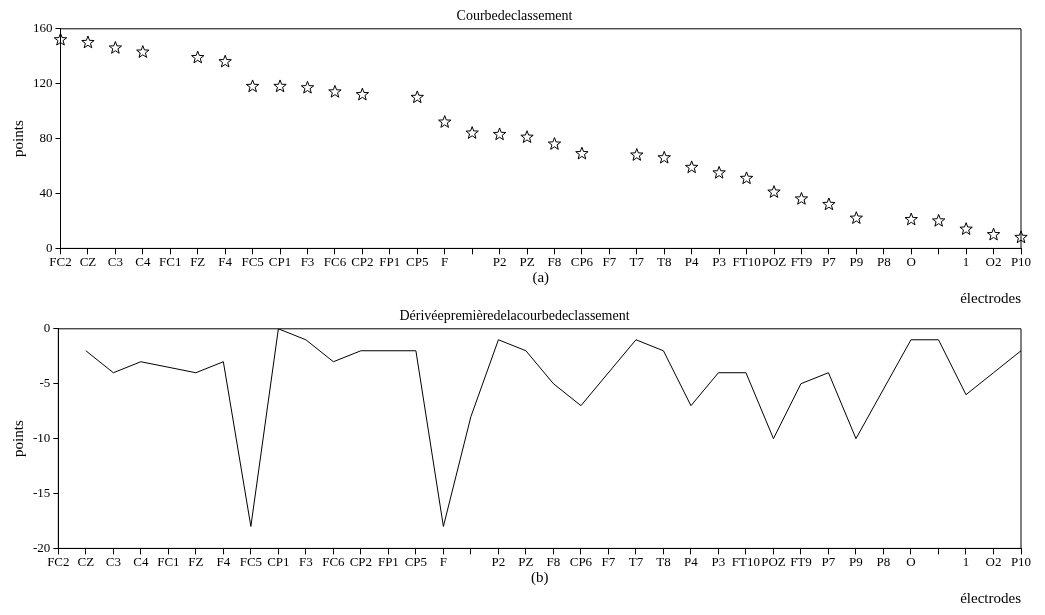 The height and width of the screenshot is (615, 1045). What do you see at coordinates (168, 561) in the screenshot?
I see `x-tick-label: FC1` at bounding box center [168, 561].